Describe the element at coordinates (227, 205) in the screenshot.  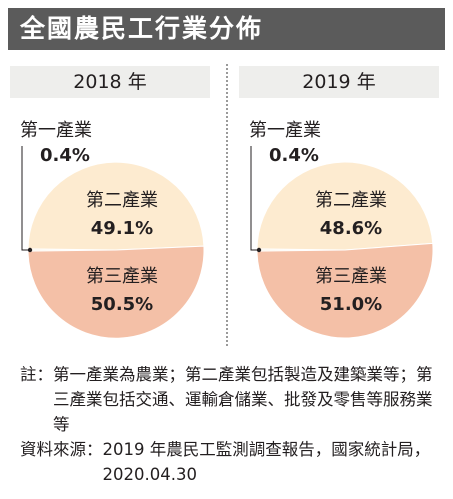
I see `panel-divider` at that location.